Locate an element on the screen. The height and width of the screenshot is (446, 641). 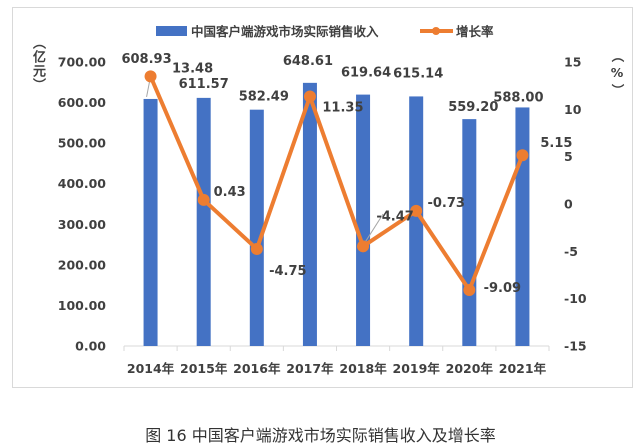
line-data-label: -4.47 is located at coordinates (394, 216).